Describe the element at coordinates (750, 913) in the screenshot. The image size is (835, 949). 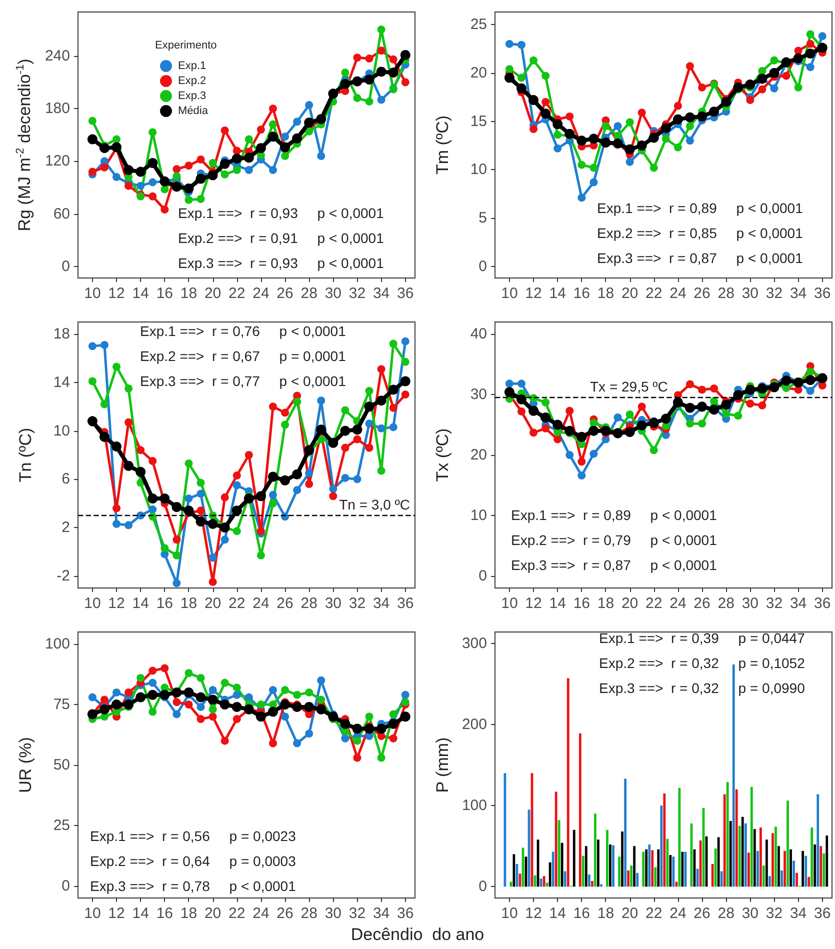
I see `x-tick-label: 30` at that location.